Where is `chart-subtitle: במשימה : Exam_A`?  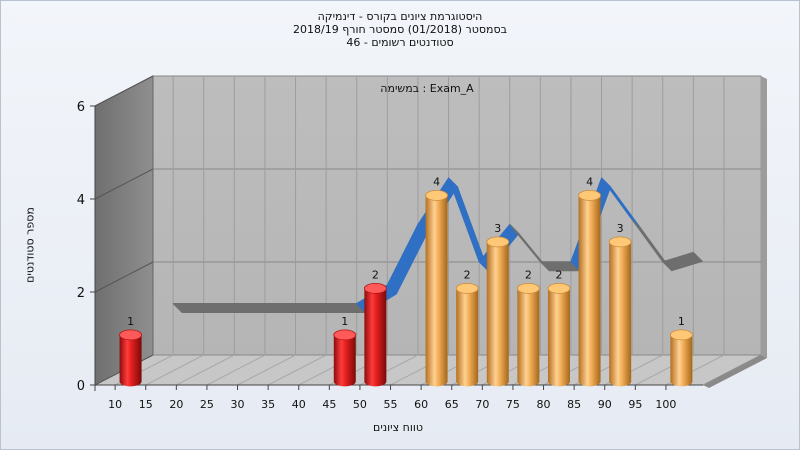
chart-subtitle: במשימה : Exam_A is located at coordinates (427, 88).